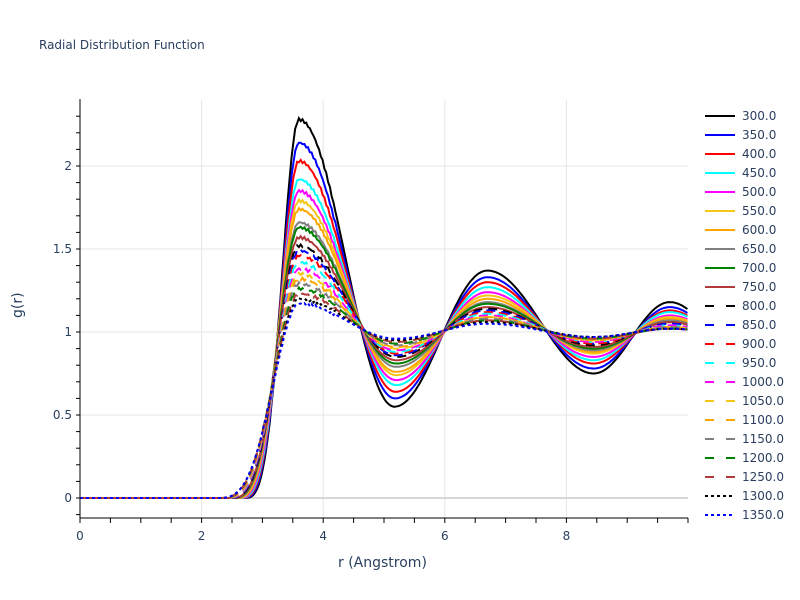 Image resolution: width=800 pixels, height=600 pixels. Describe the element at coordinates (763, 419) in the screenshot. I see `legend-label: 1100.0` at that location.